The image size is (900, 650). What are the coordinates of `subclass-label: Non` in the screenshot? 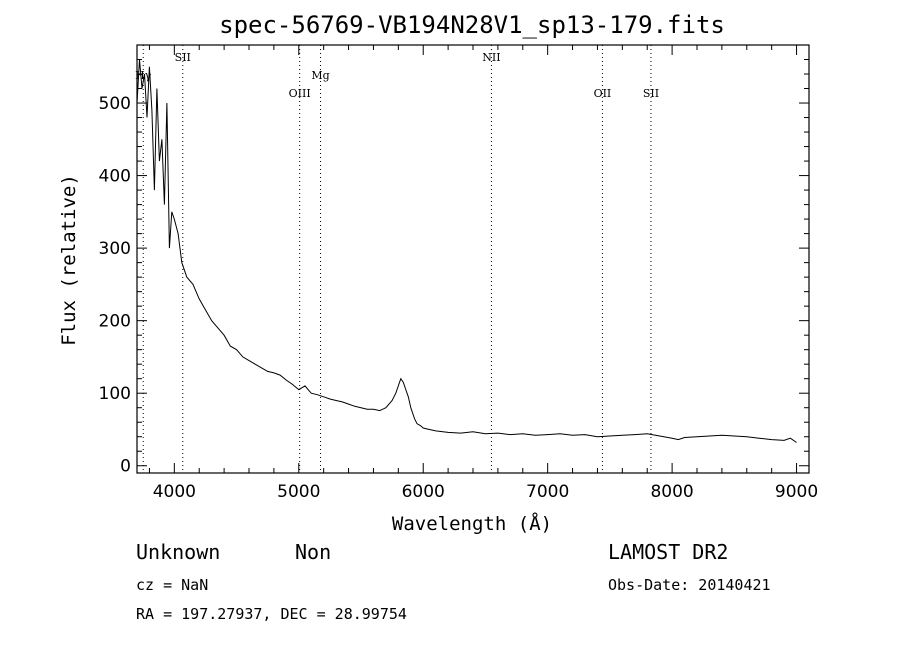 It's located at (313, 552).